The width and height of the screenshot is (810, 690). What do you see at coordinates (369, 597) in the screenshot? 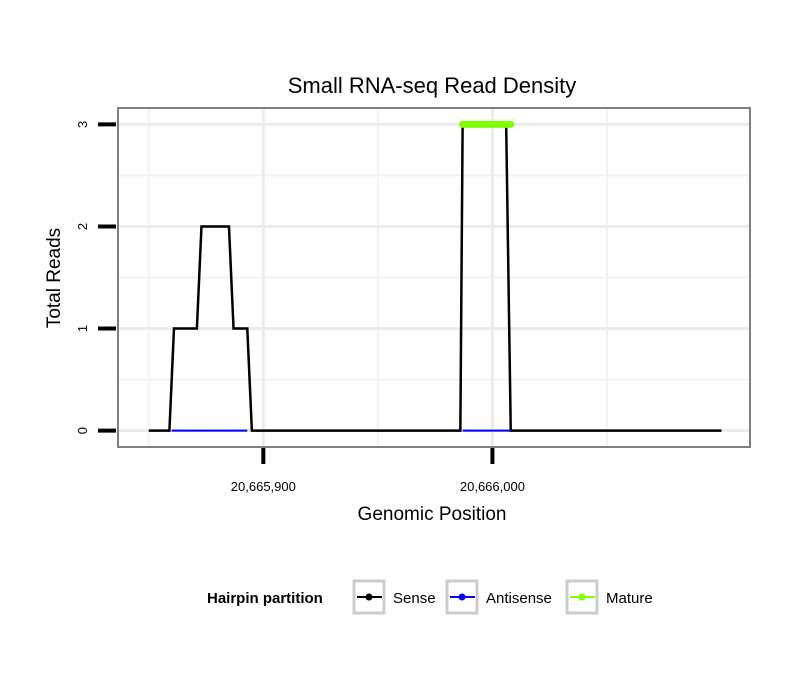
I see `legend-key-point-sense` at bounding box center [369, 597].